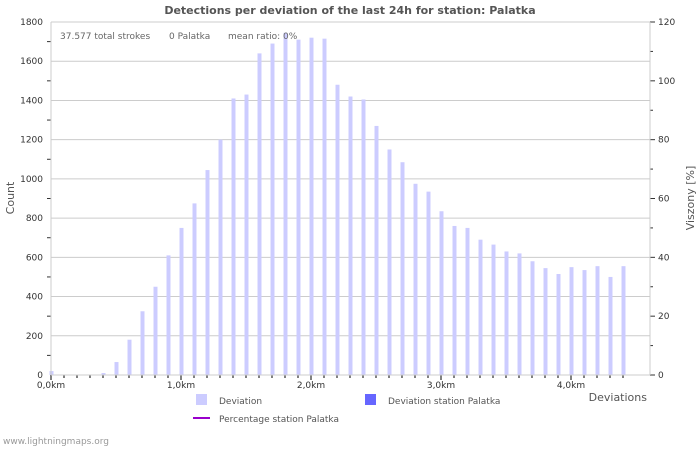 This screenshot has height=450, width=700. Describe the element at coordinates (189, 37) in the screenshot. I see `stat-station-strokes: 0 Palatka` at that location.